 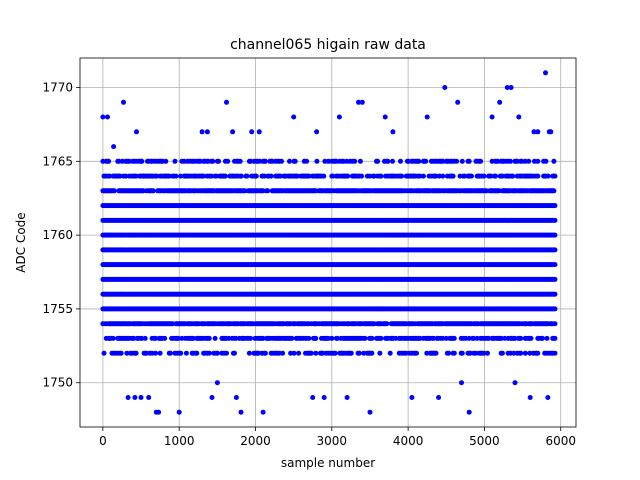 I want to click on y-tick-label: 1755, so click(x=57, y=309).